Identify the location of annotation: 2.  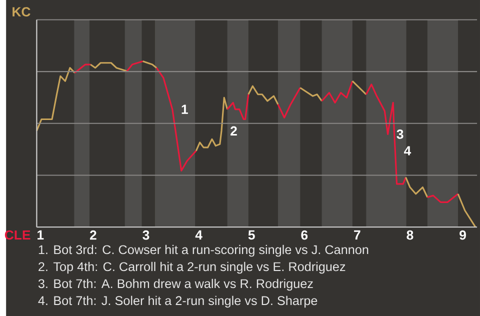
(233, 131).